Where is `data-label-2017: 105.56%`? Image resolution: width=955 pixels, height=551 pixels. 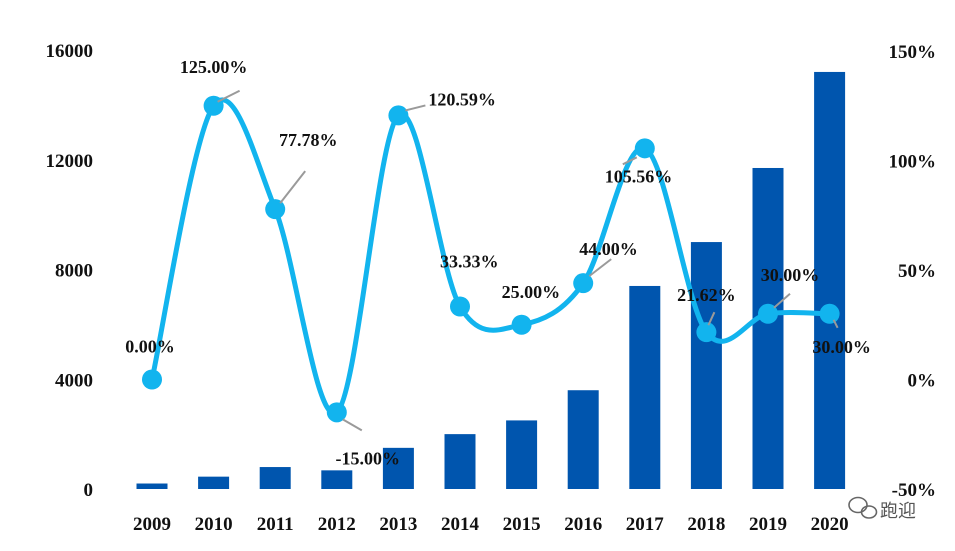
data-label-2017: 105.56% is located at coordinates (639, 176).